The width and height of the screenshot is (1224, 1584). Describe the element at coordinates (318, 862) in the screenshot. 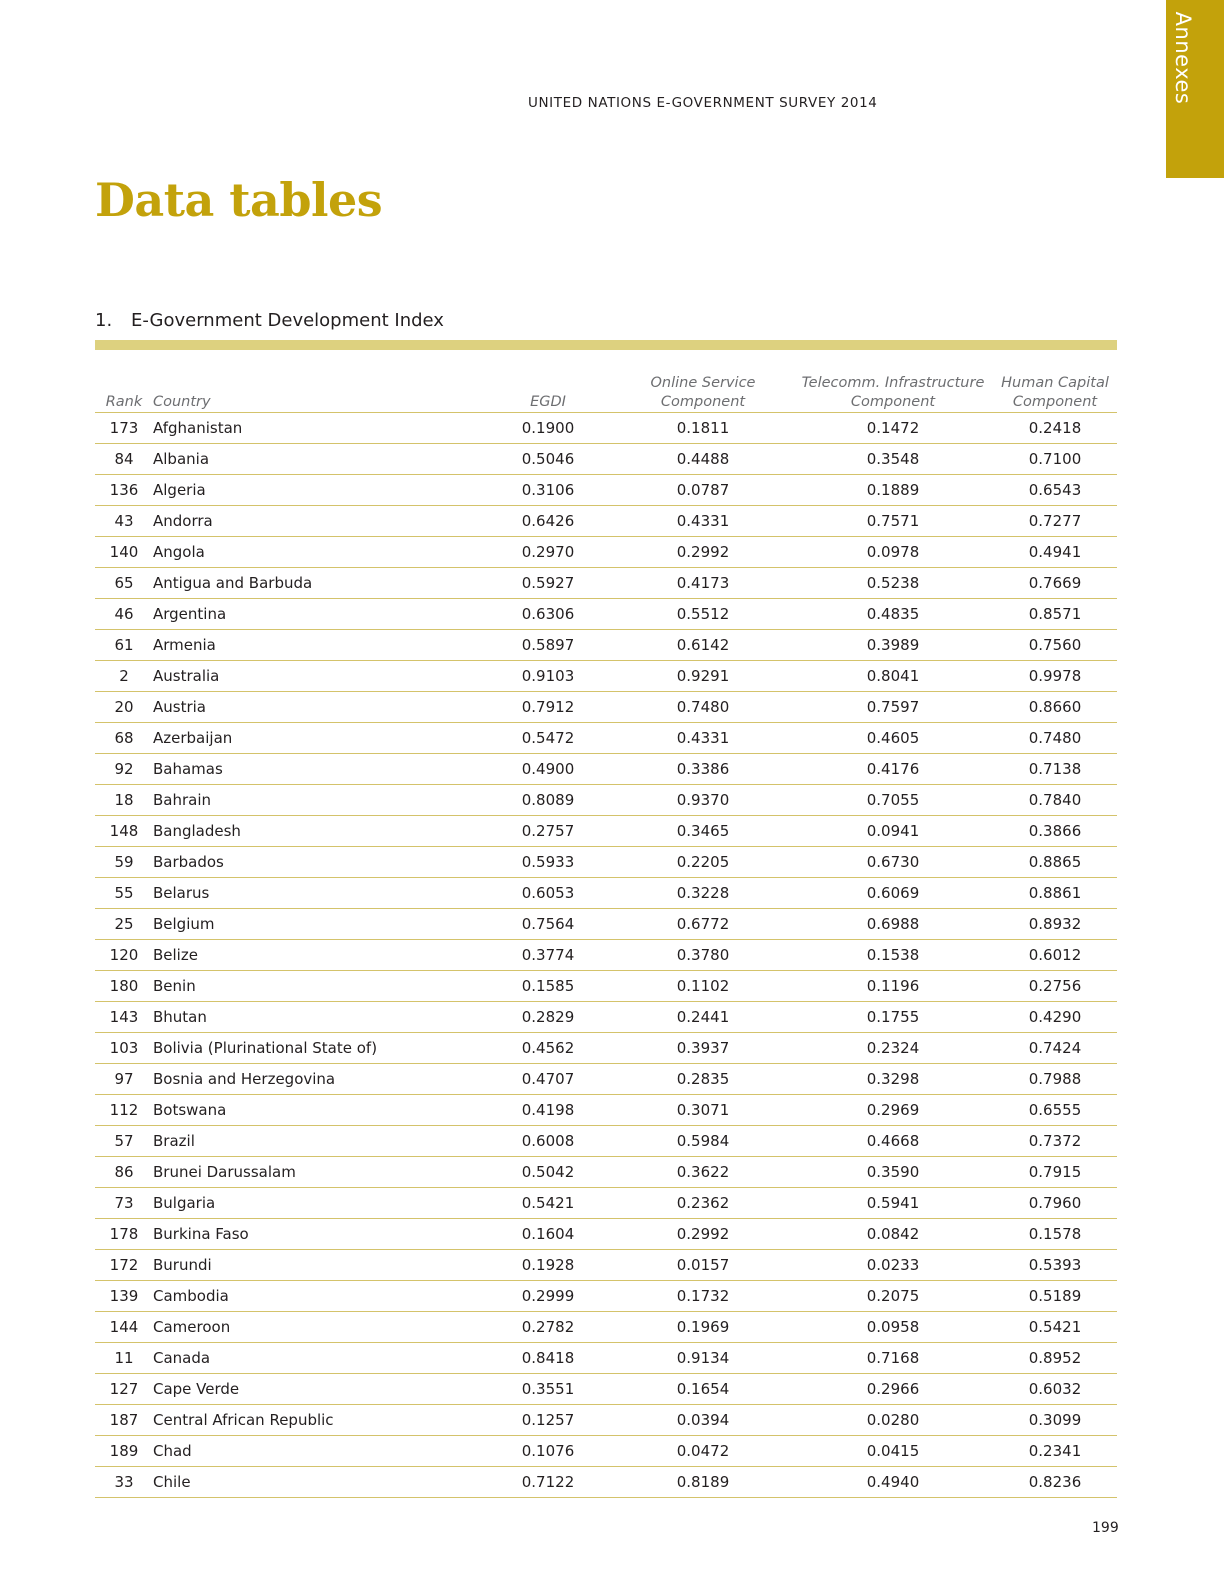

I see `country-cell: Barbados` at that location.